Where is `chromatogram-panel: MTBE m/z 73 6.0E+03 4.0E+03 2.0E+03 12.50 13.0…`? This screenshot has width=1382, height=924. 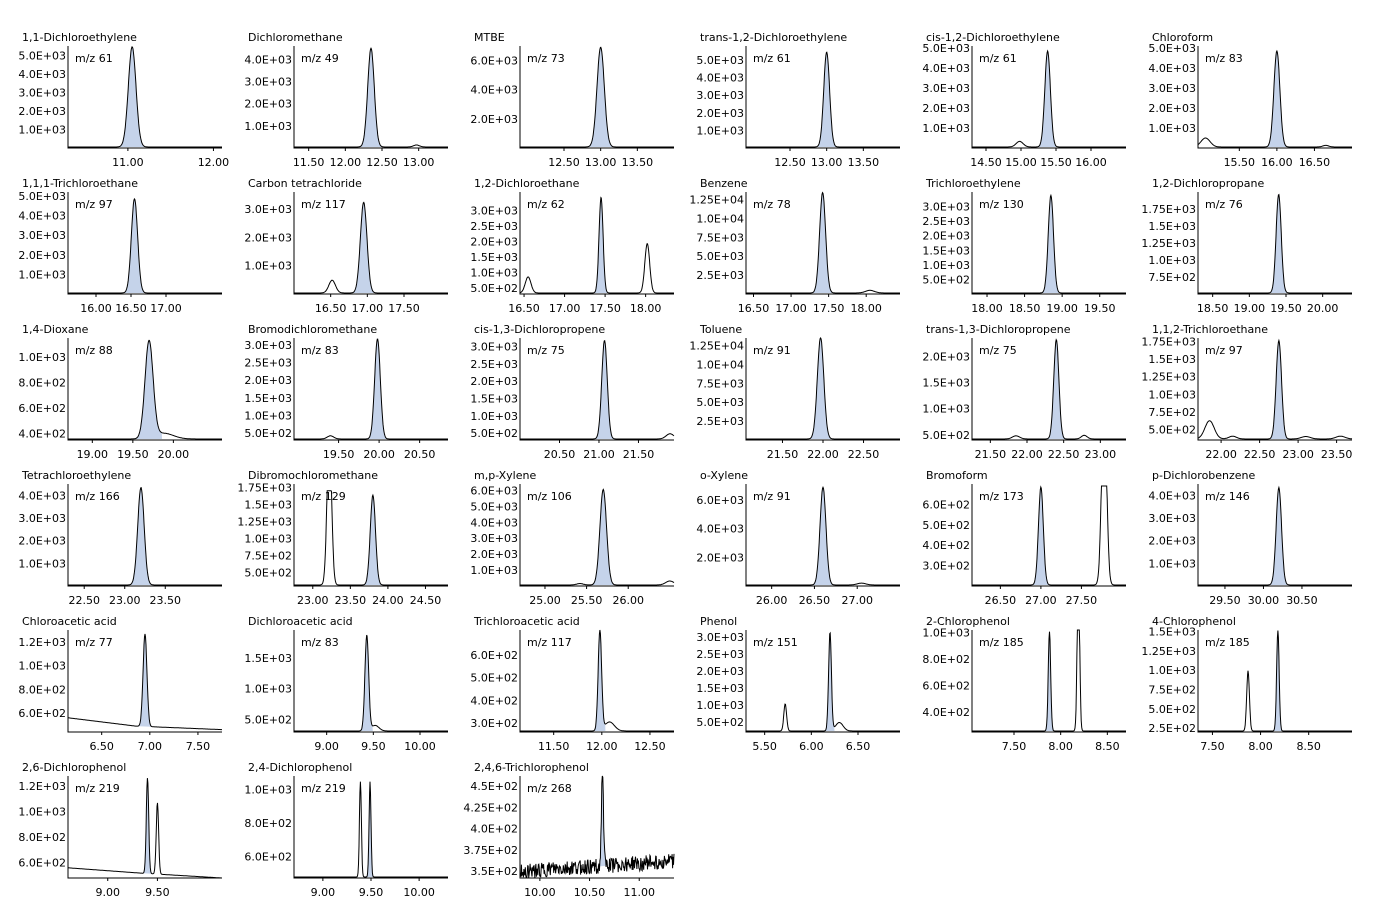 chromatogram-panel: MTBE m/z 73 6.0E+03 4.0E+03 2.0E+03 12.50 13.0… is located at coordinates (565, 84).